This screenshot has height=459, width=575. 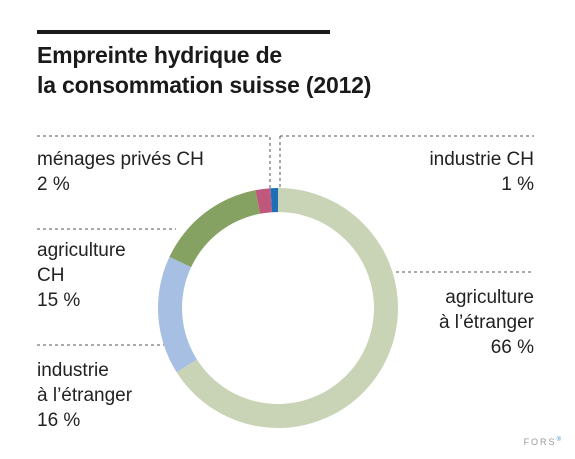 What do you see at coordinates (53, 184) in the screenshot?
I see `label-menages-pct: 2 %` at bounding box center [53, 184].